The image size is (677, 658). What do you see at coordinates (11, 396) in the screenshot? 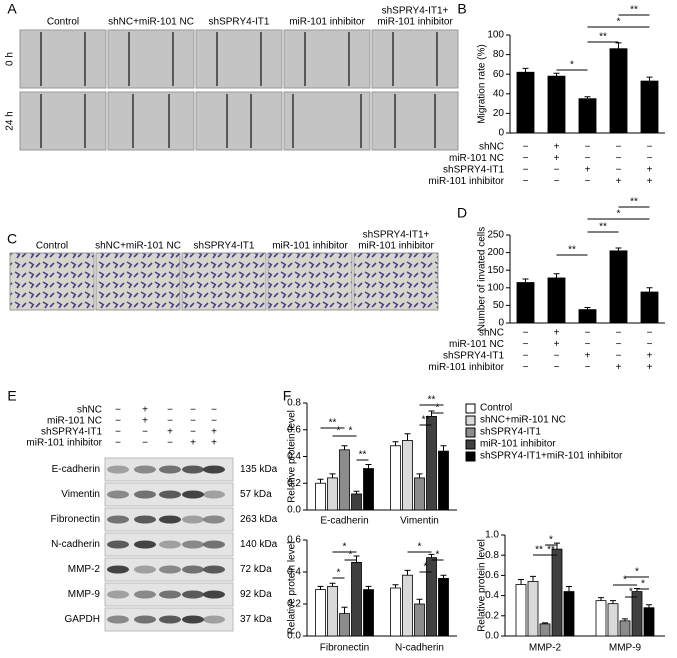
I see `panel-label: E` at bounding box center [11, 396].